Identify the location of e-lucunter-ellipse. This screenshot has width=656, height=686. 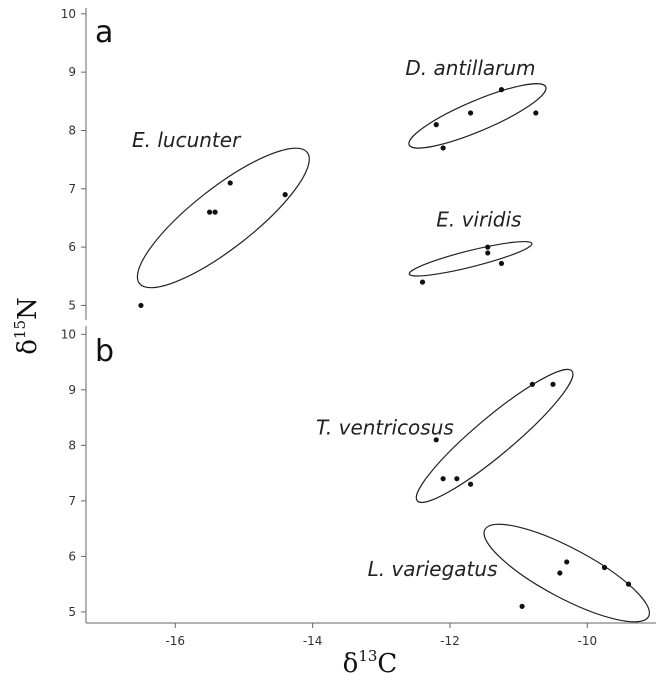
(223, 218).